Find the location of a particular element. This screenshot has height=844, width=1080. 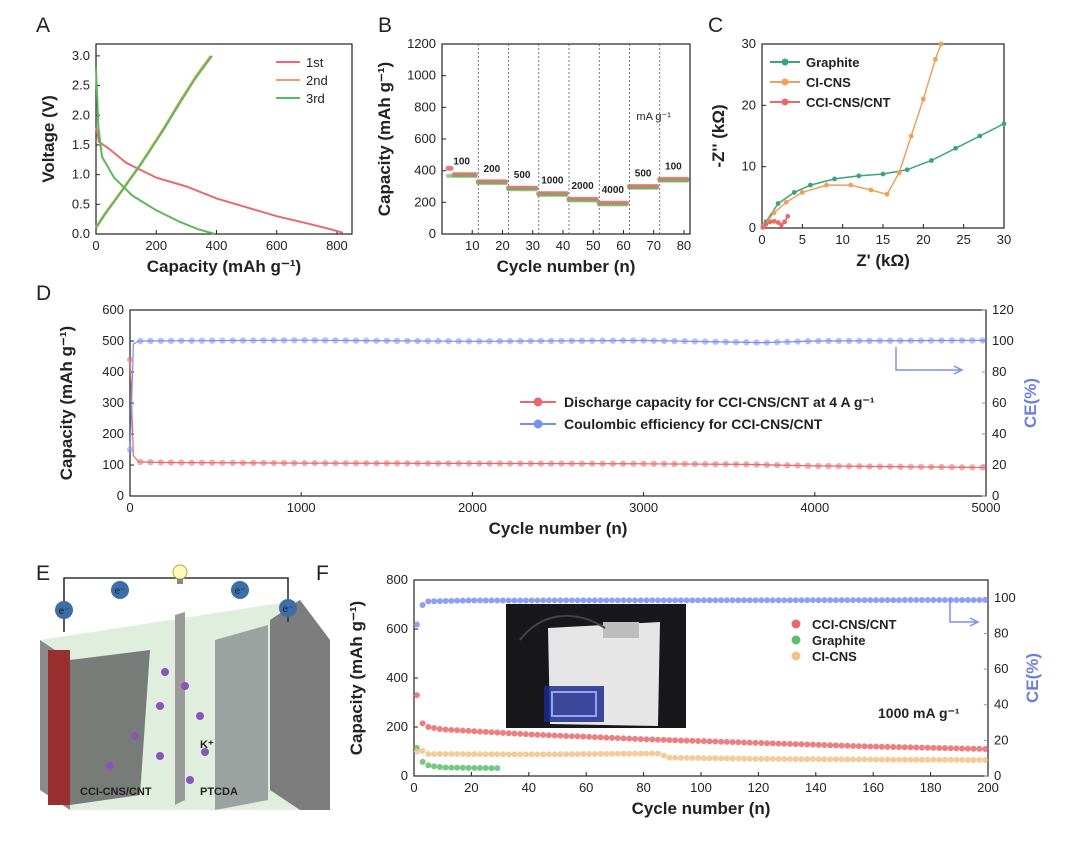

electron-icon: e⁻ is located at coordinates (120, 590).